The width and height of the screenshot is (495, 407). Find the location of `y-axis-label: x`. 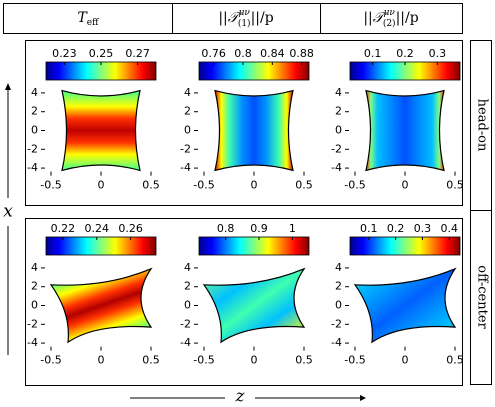

y-axis-label: x is located at coordinates (8, 212).